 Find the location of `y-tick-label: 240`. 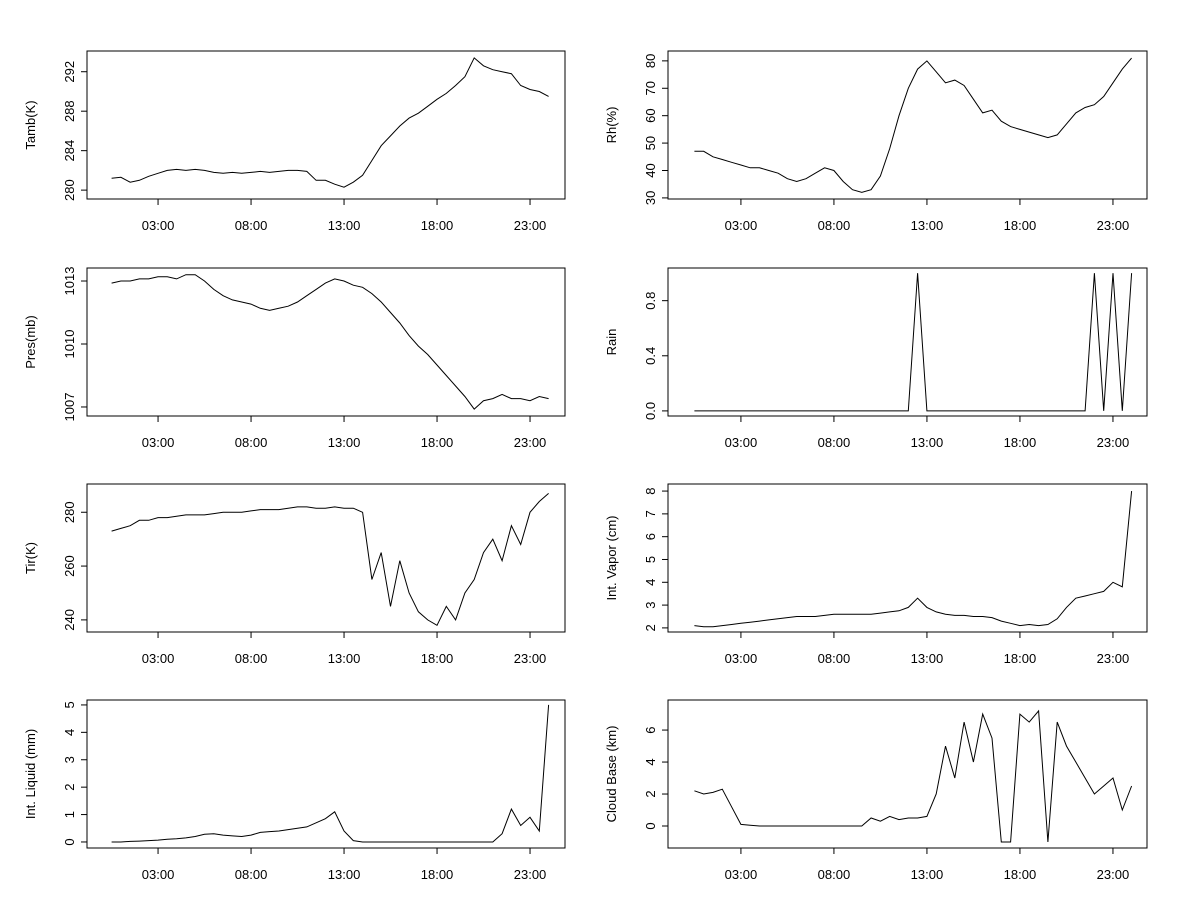

y-tick-label: 240 is located at coordinates (69, 620).